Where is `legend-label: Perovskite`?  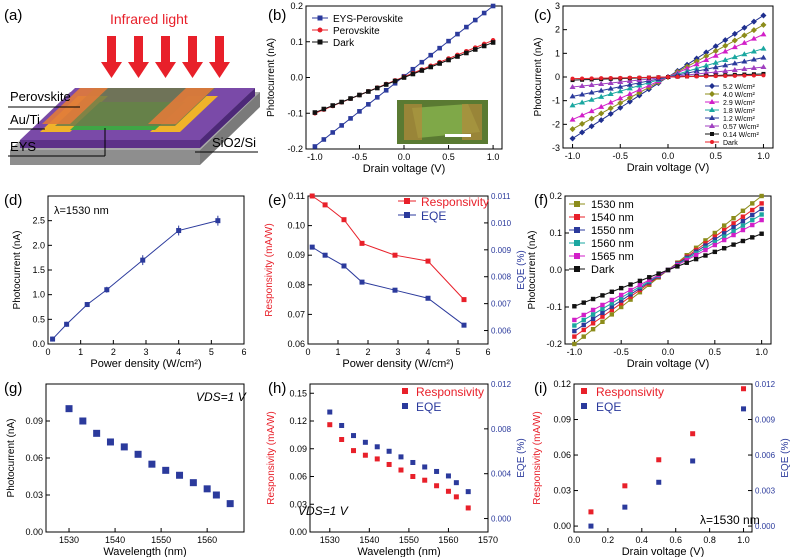
legend-label: Perovskite is located at coordinates (356, 31).